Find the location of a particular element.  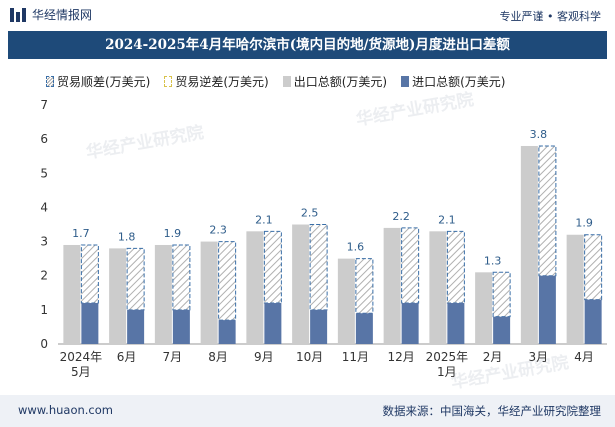

legend-export: 出口总额(万美元) is located at coordinates (335, 81).